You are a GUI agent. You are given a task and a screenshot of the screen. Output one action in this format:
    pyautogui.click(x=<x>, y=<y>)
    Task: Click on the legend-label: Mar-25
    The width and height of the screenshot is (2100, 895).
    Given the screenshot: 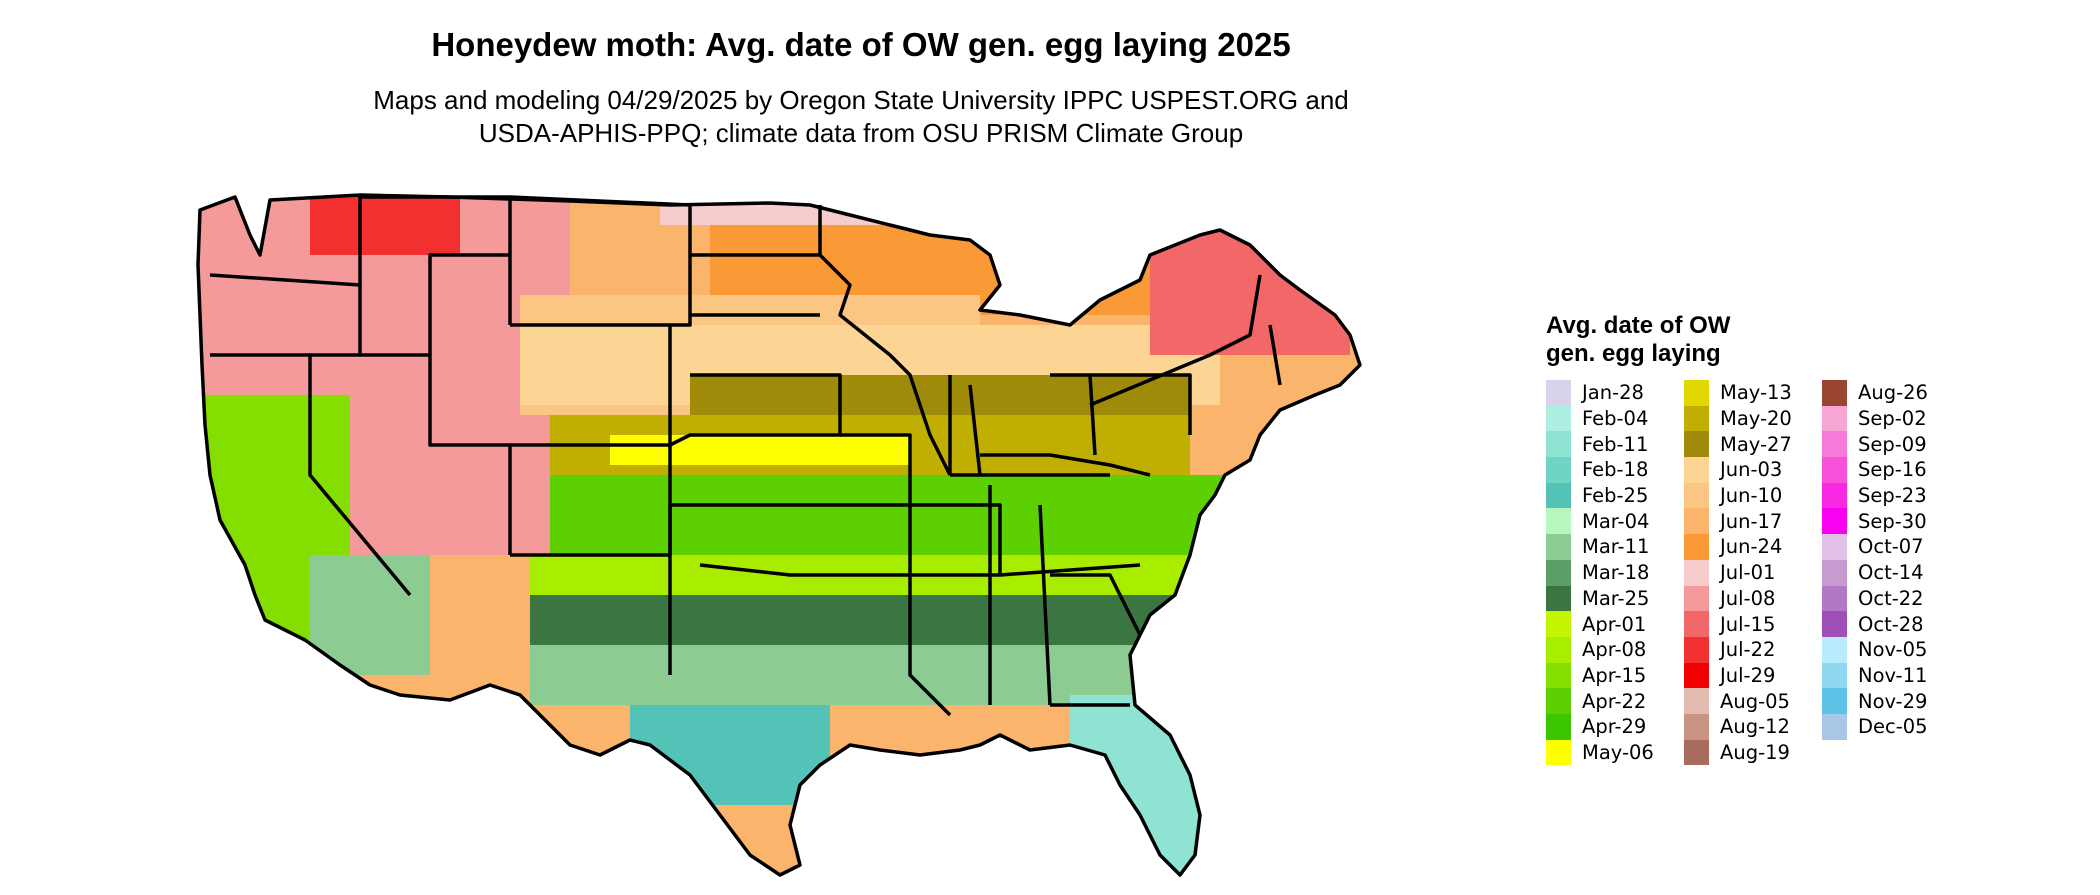 What is the action you would take?
    pyautogui.click(x=1616, y=598)
    